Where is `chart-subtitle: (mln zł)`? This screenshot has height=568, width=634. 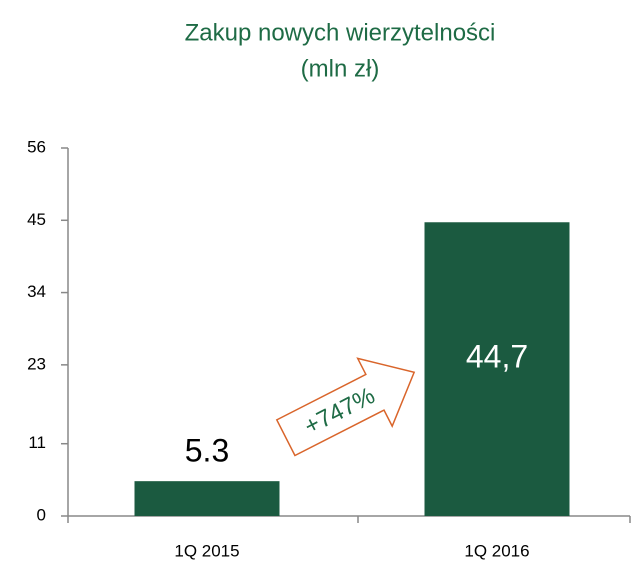
chart-subtitle: (mln zł) is located at coordinates (340, 68).